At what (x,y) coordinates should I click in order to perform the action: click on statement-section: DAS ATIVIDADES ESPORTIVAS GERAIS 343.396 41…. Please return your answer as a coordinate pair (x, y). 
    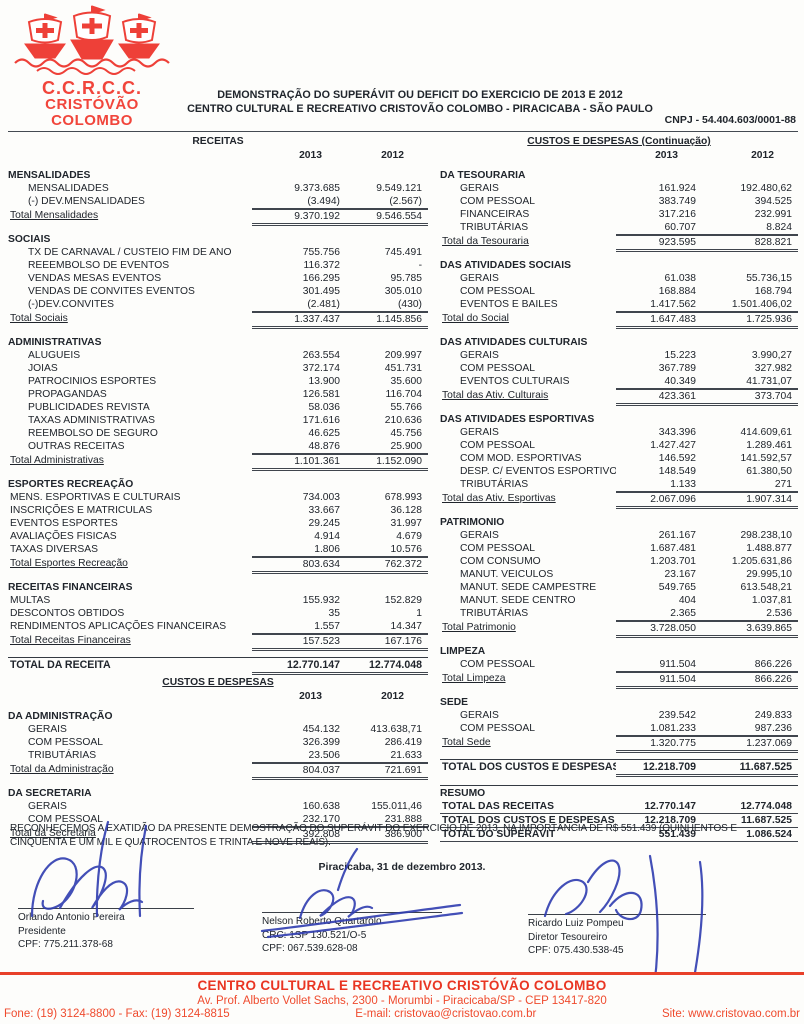
    Looking at the image, I should click on (619, 461).